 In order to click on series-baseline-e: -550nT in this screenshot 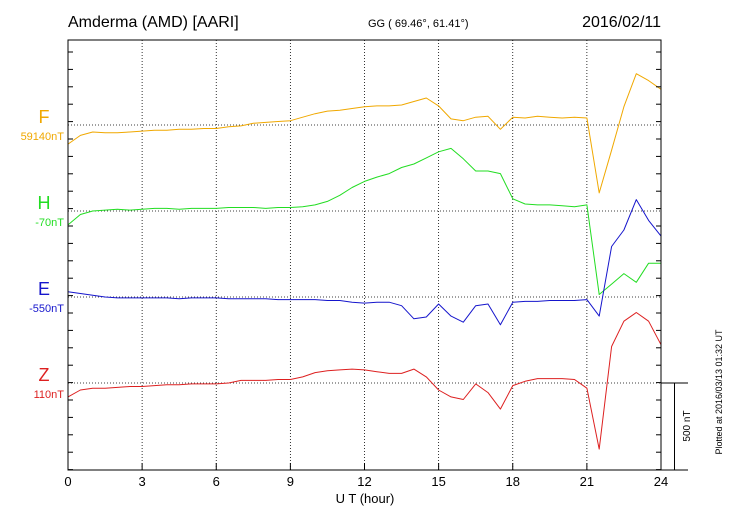, I will do `click(46, 309)`.